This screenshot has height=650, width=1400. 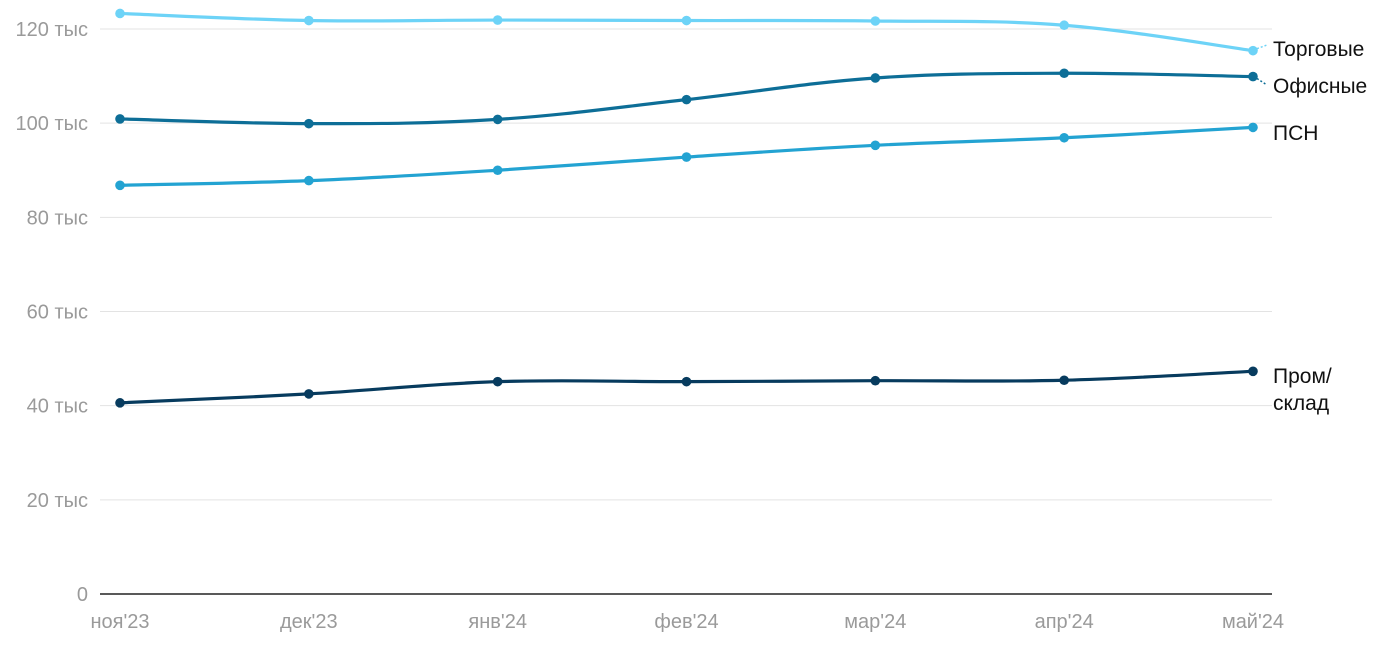 I want to click on y-tick-label: 80 тыс, so click(x=57, y=218).